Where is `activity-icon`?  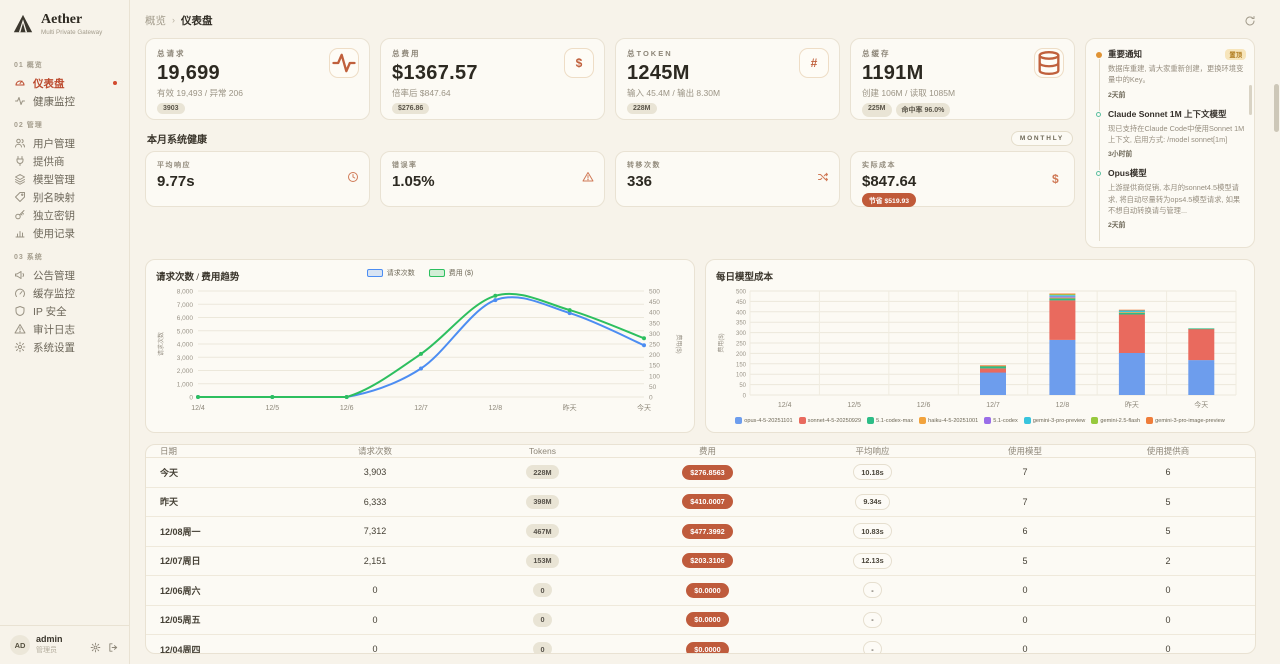 activity-icon is located at coordinates (20, 101).